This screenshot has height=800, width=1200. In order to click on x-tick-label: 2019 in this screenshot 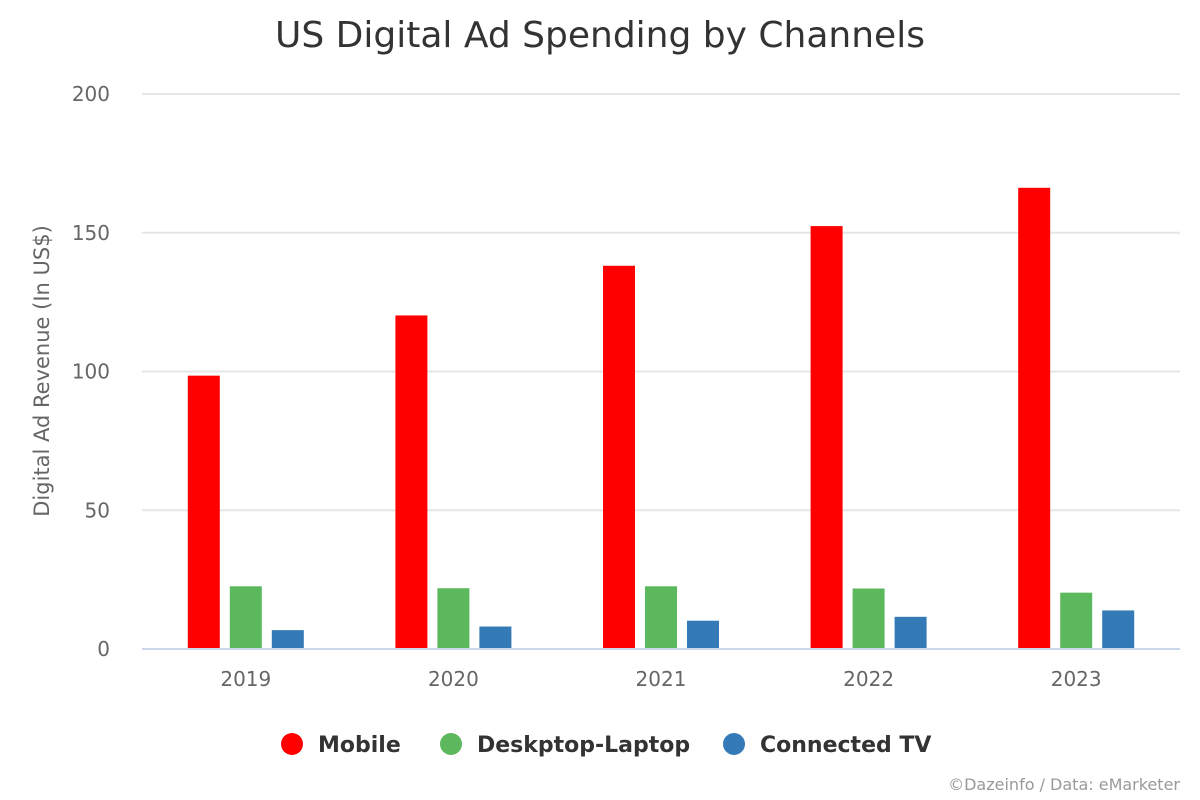, I will do `click(245, 679)`.